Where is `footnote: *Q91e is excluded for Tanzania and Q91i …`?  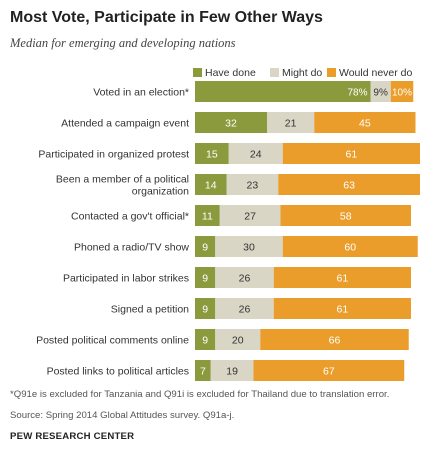
footnote: *Q91e is excluded for Tanzania and Q91i … is located at coordinates (200, 394).